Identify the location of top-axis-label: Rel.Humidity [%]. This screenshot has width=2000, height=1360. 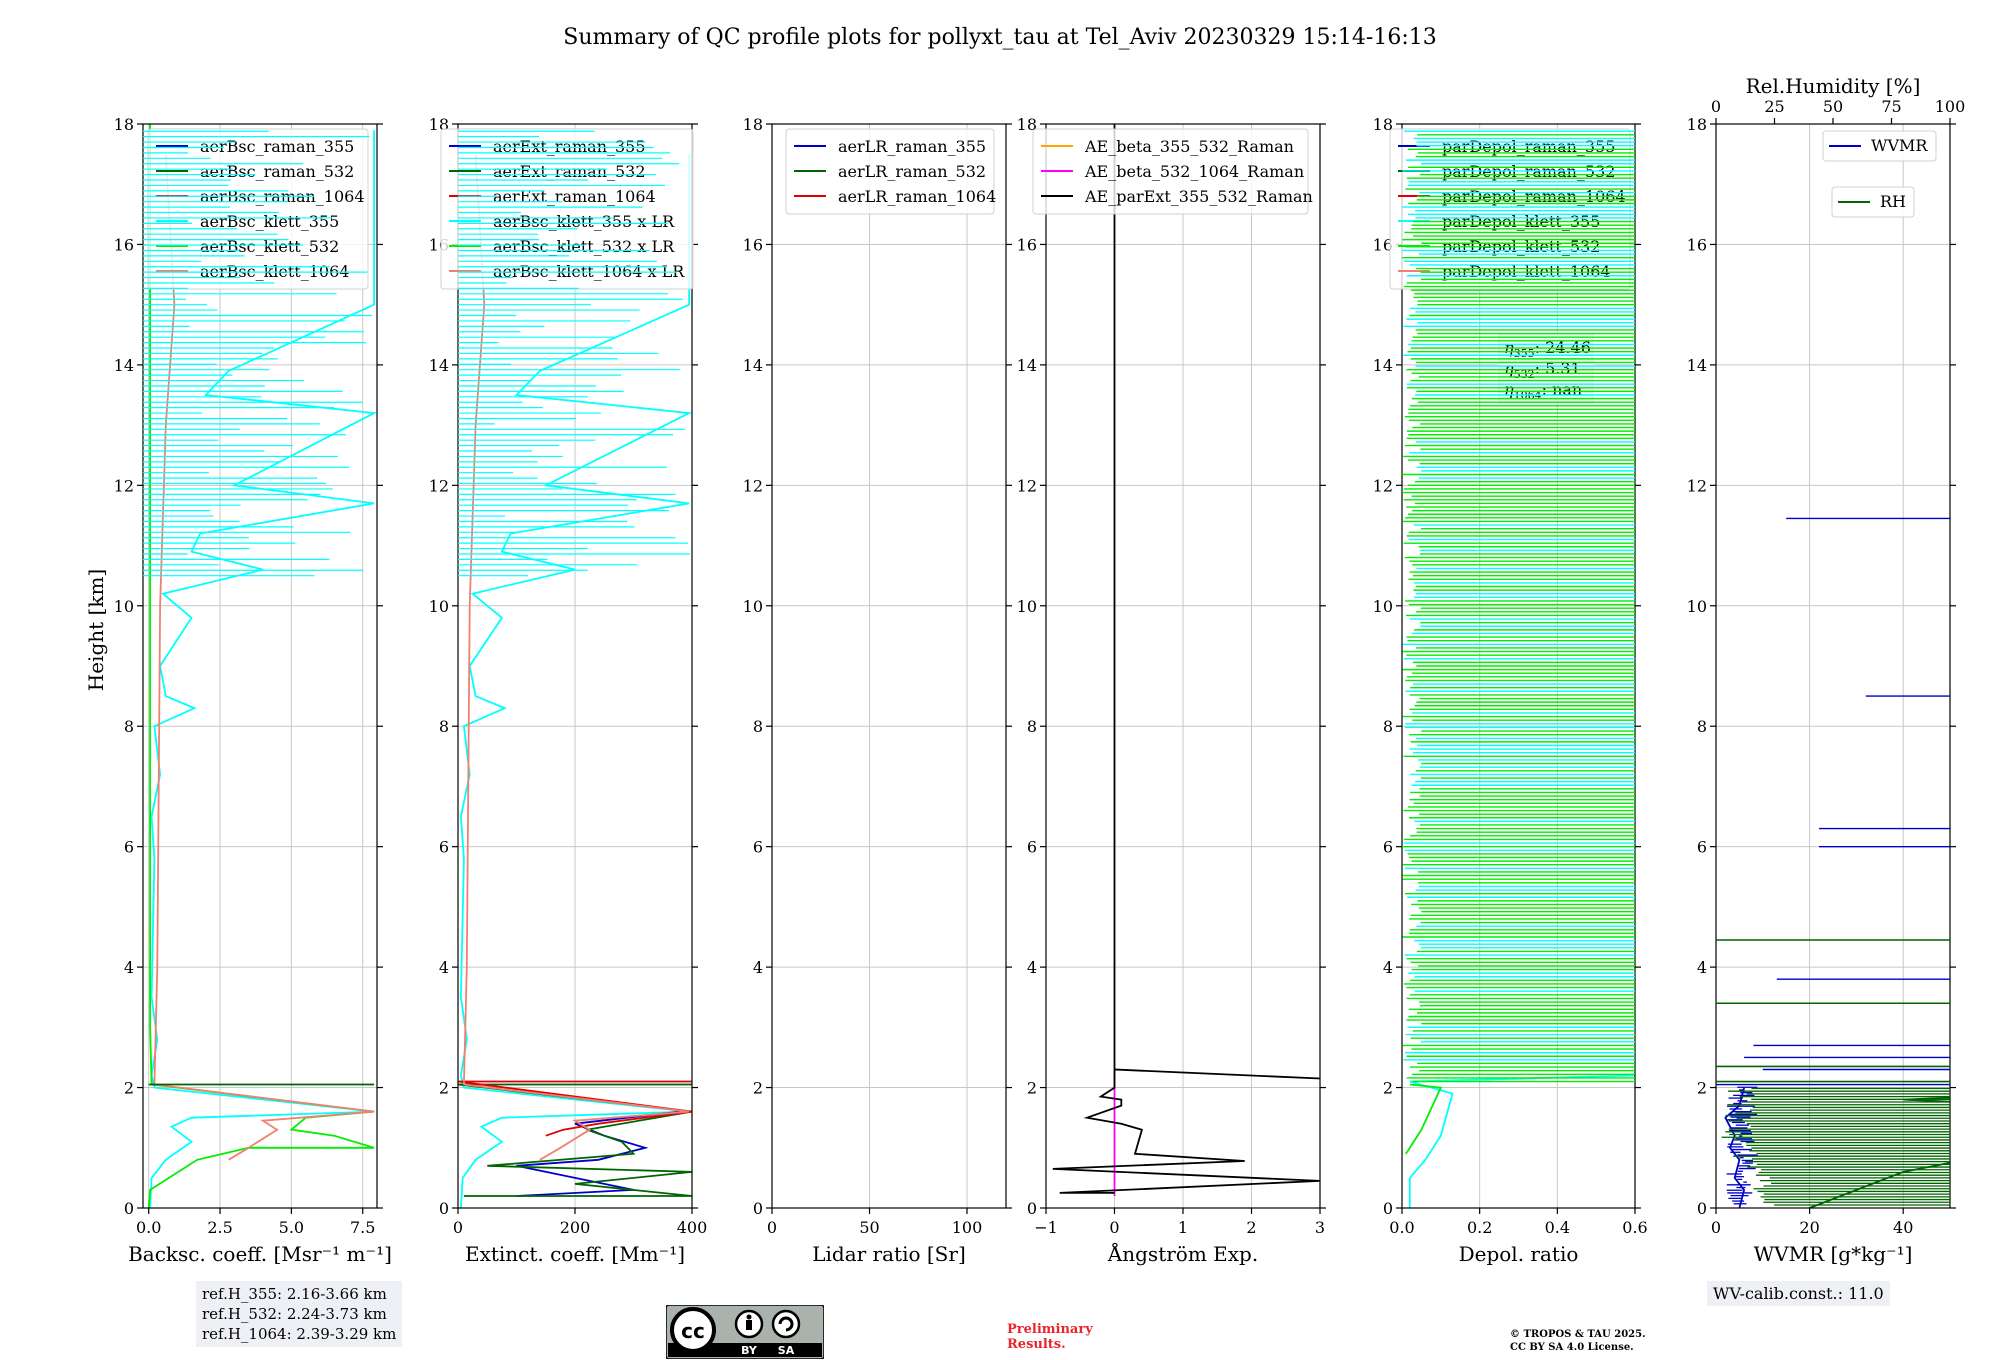
(1833, 86).